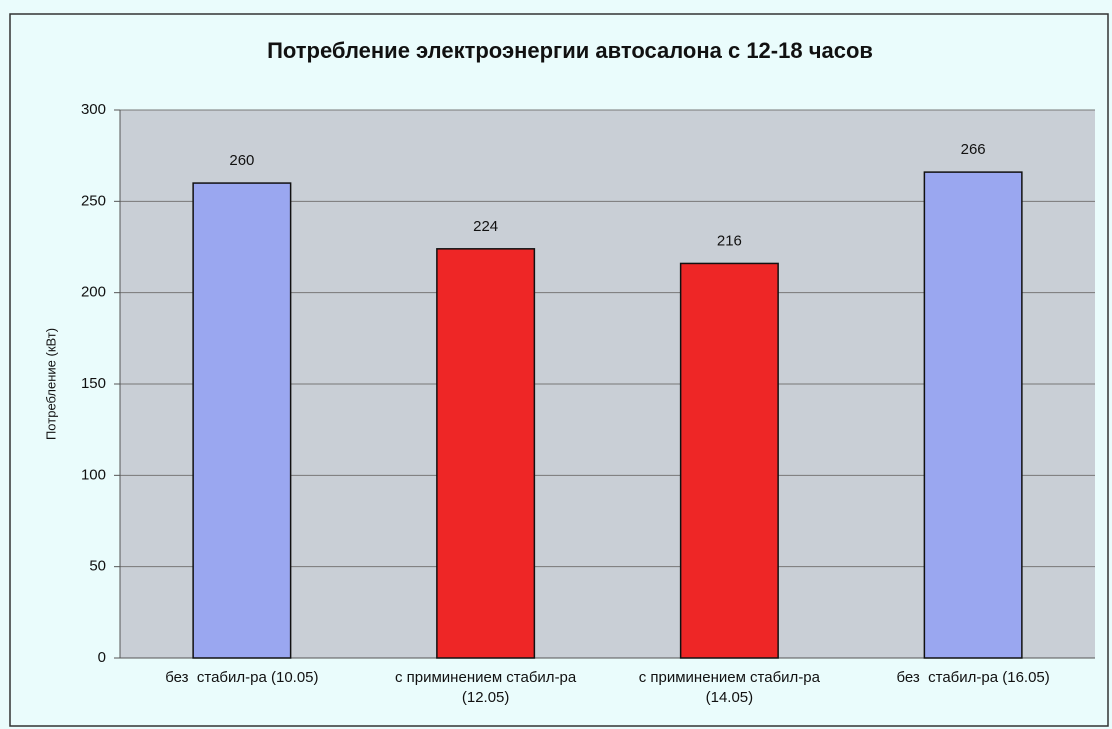  I want to click on x-tick-label-box: без стабил-ра (10.05), so click(242, 677).